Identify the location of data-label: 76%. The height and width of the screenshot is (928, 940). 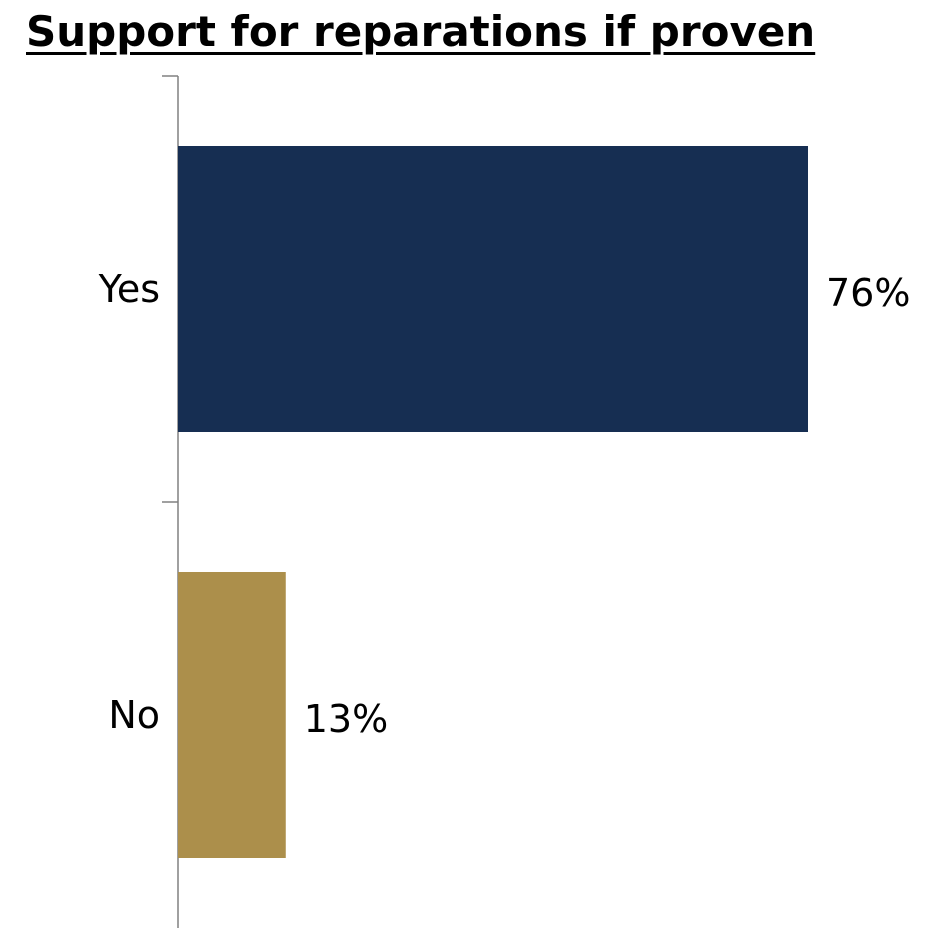
(868, 293).